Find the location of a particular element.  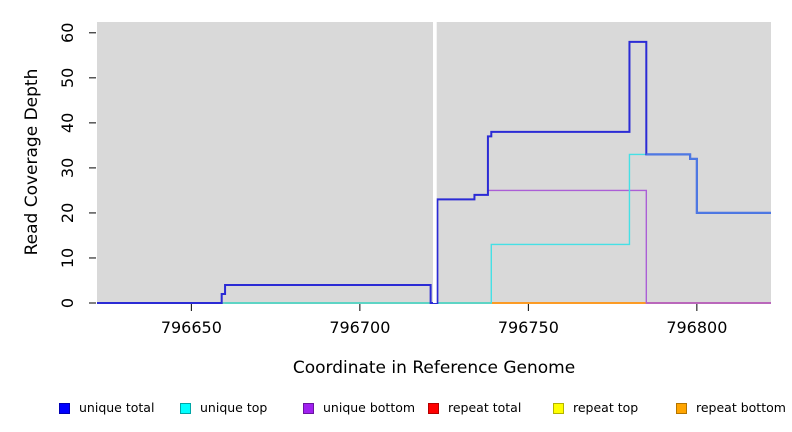

y-tick-label: 0 is located at coordinates (67, 303).